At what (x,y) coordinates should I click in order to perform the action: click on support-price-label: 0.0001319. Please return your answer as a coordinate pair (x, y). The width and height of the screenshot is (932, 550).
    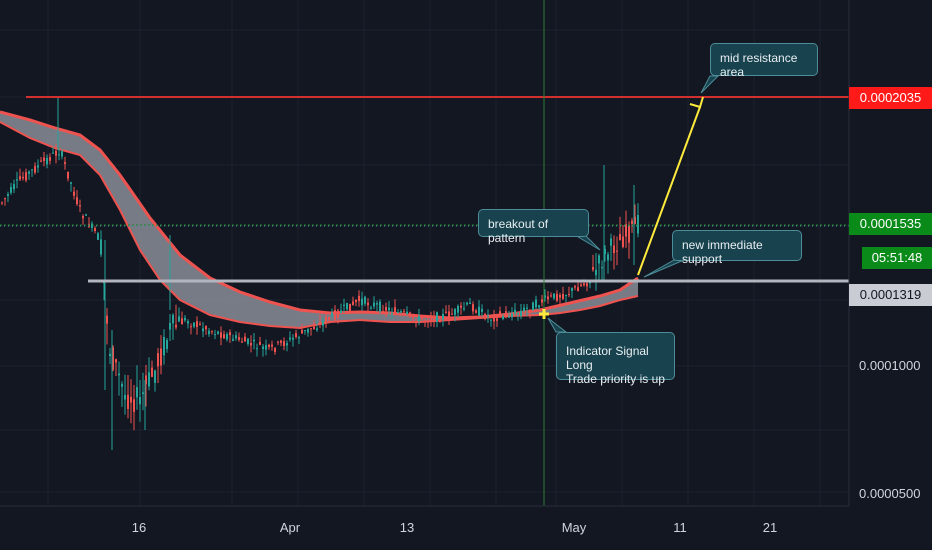
    Looking at the image, I should click on (890, 295).